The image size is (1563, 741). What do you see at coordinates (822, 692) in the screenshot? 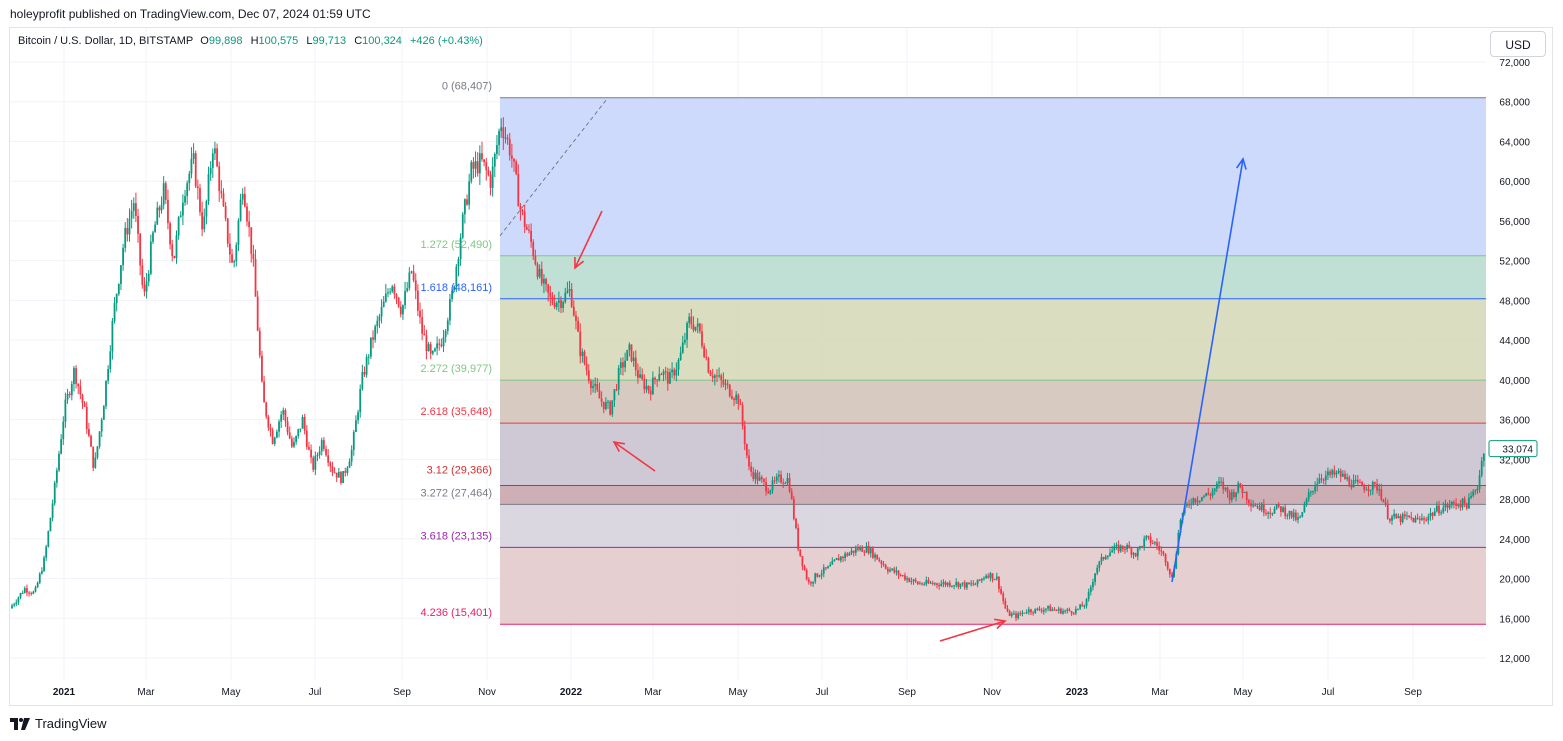
I see `x-tick-label: Jul` at bounding box center [822, 692].